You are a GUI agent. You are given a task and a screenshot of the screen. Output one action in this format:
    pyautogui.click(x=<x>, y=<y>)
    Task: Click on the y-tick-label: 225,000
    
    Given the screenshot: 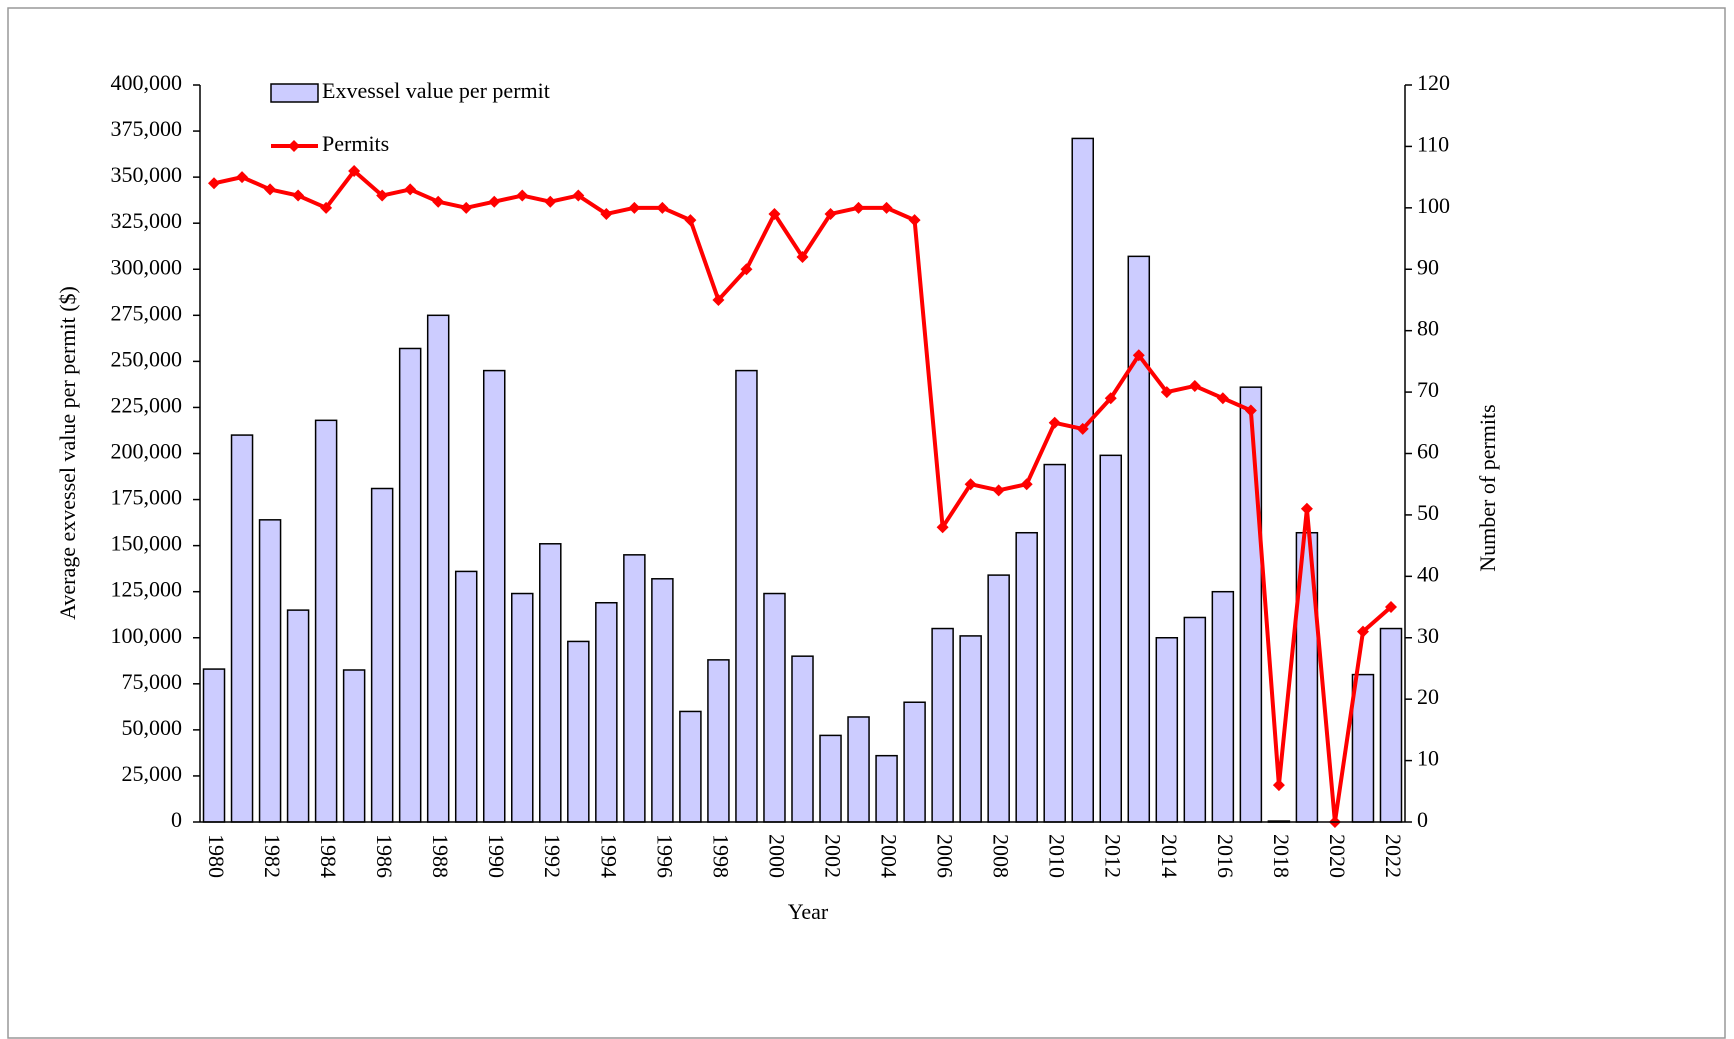 What is the action you would take?
    pyautogui.click(x=147, y=404)
    